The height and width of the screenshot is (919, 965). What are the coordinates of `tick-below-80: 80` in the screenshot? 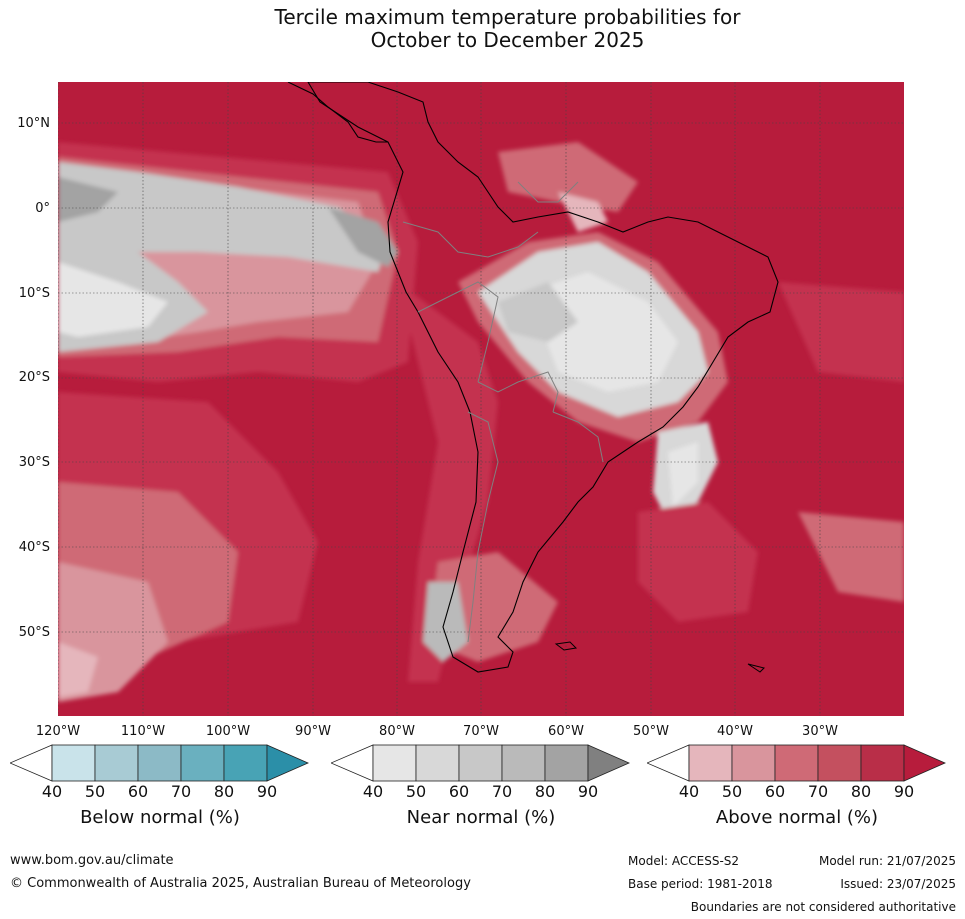 It's located at (224, 791).